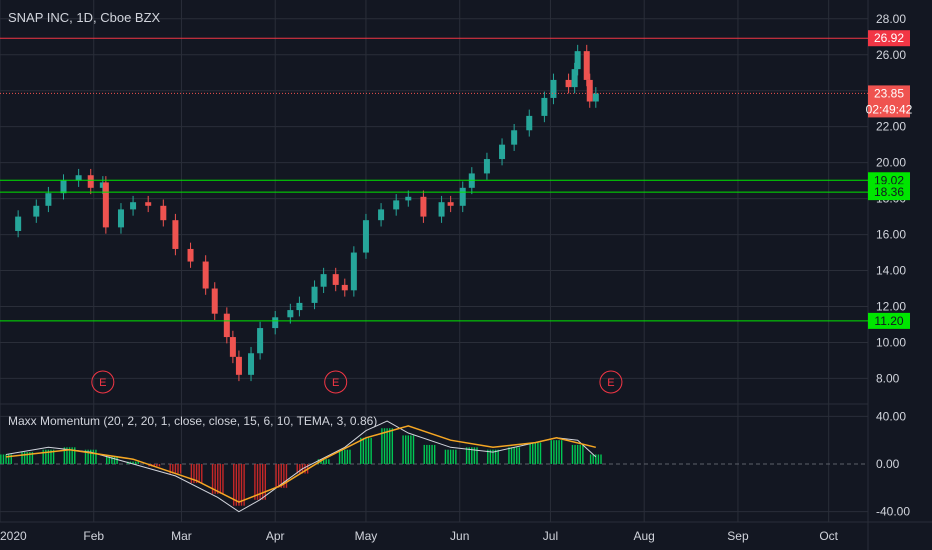 This screenshot has height=550, width=932. I want to click on time-tick-label: Jun, so click(459, 536).